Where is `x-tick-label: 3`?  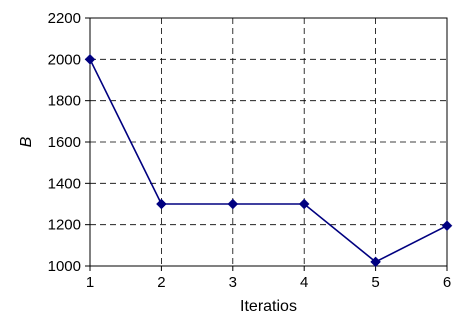
x-tick-label: 3 is located at coordinates (233, 282).